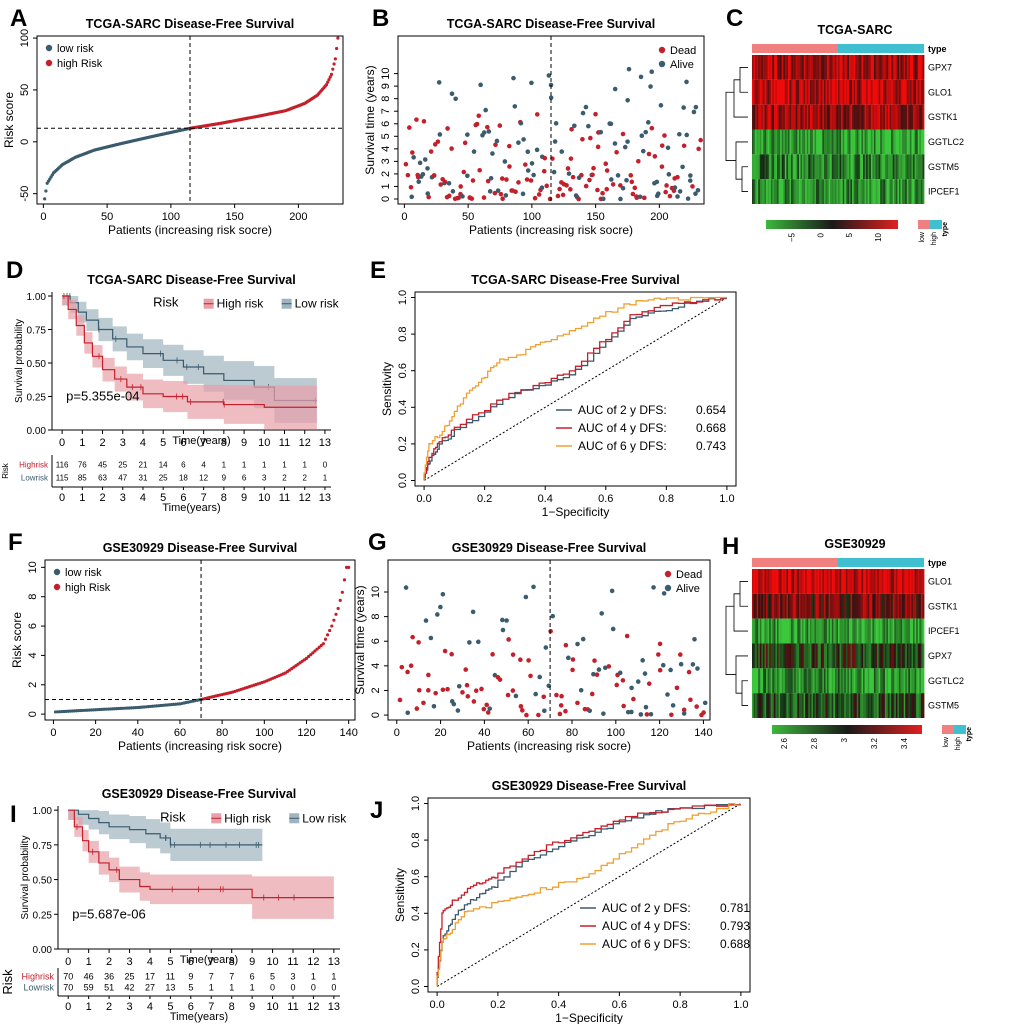 The width and height of the screenshot is (1020, 1024). What do you see at coordinates (37, 331) in the screenshot?
I see `y-tick-label: 0.75` at bounding box center [37, 331].